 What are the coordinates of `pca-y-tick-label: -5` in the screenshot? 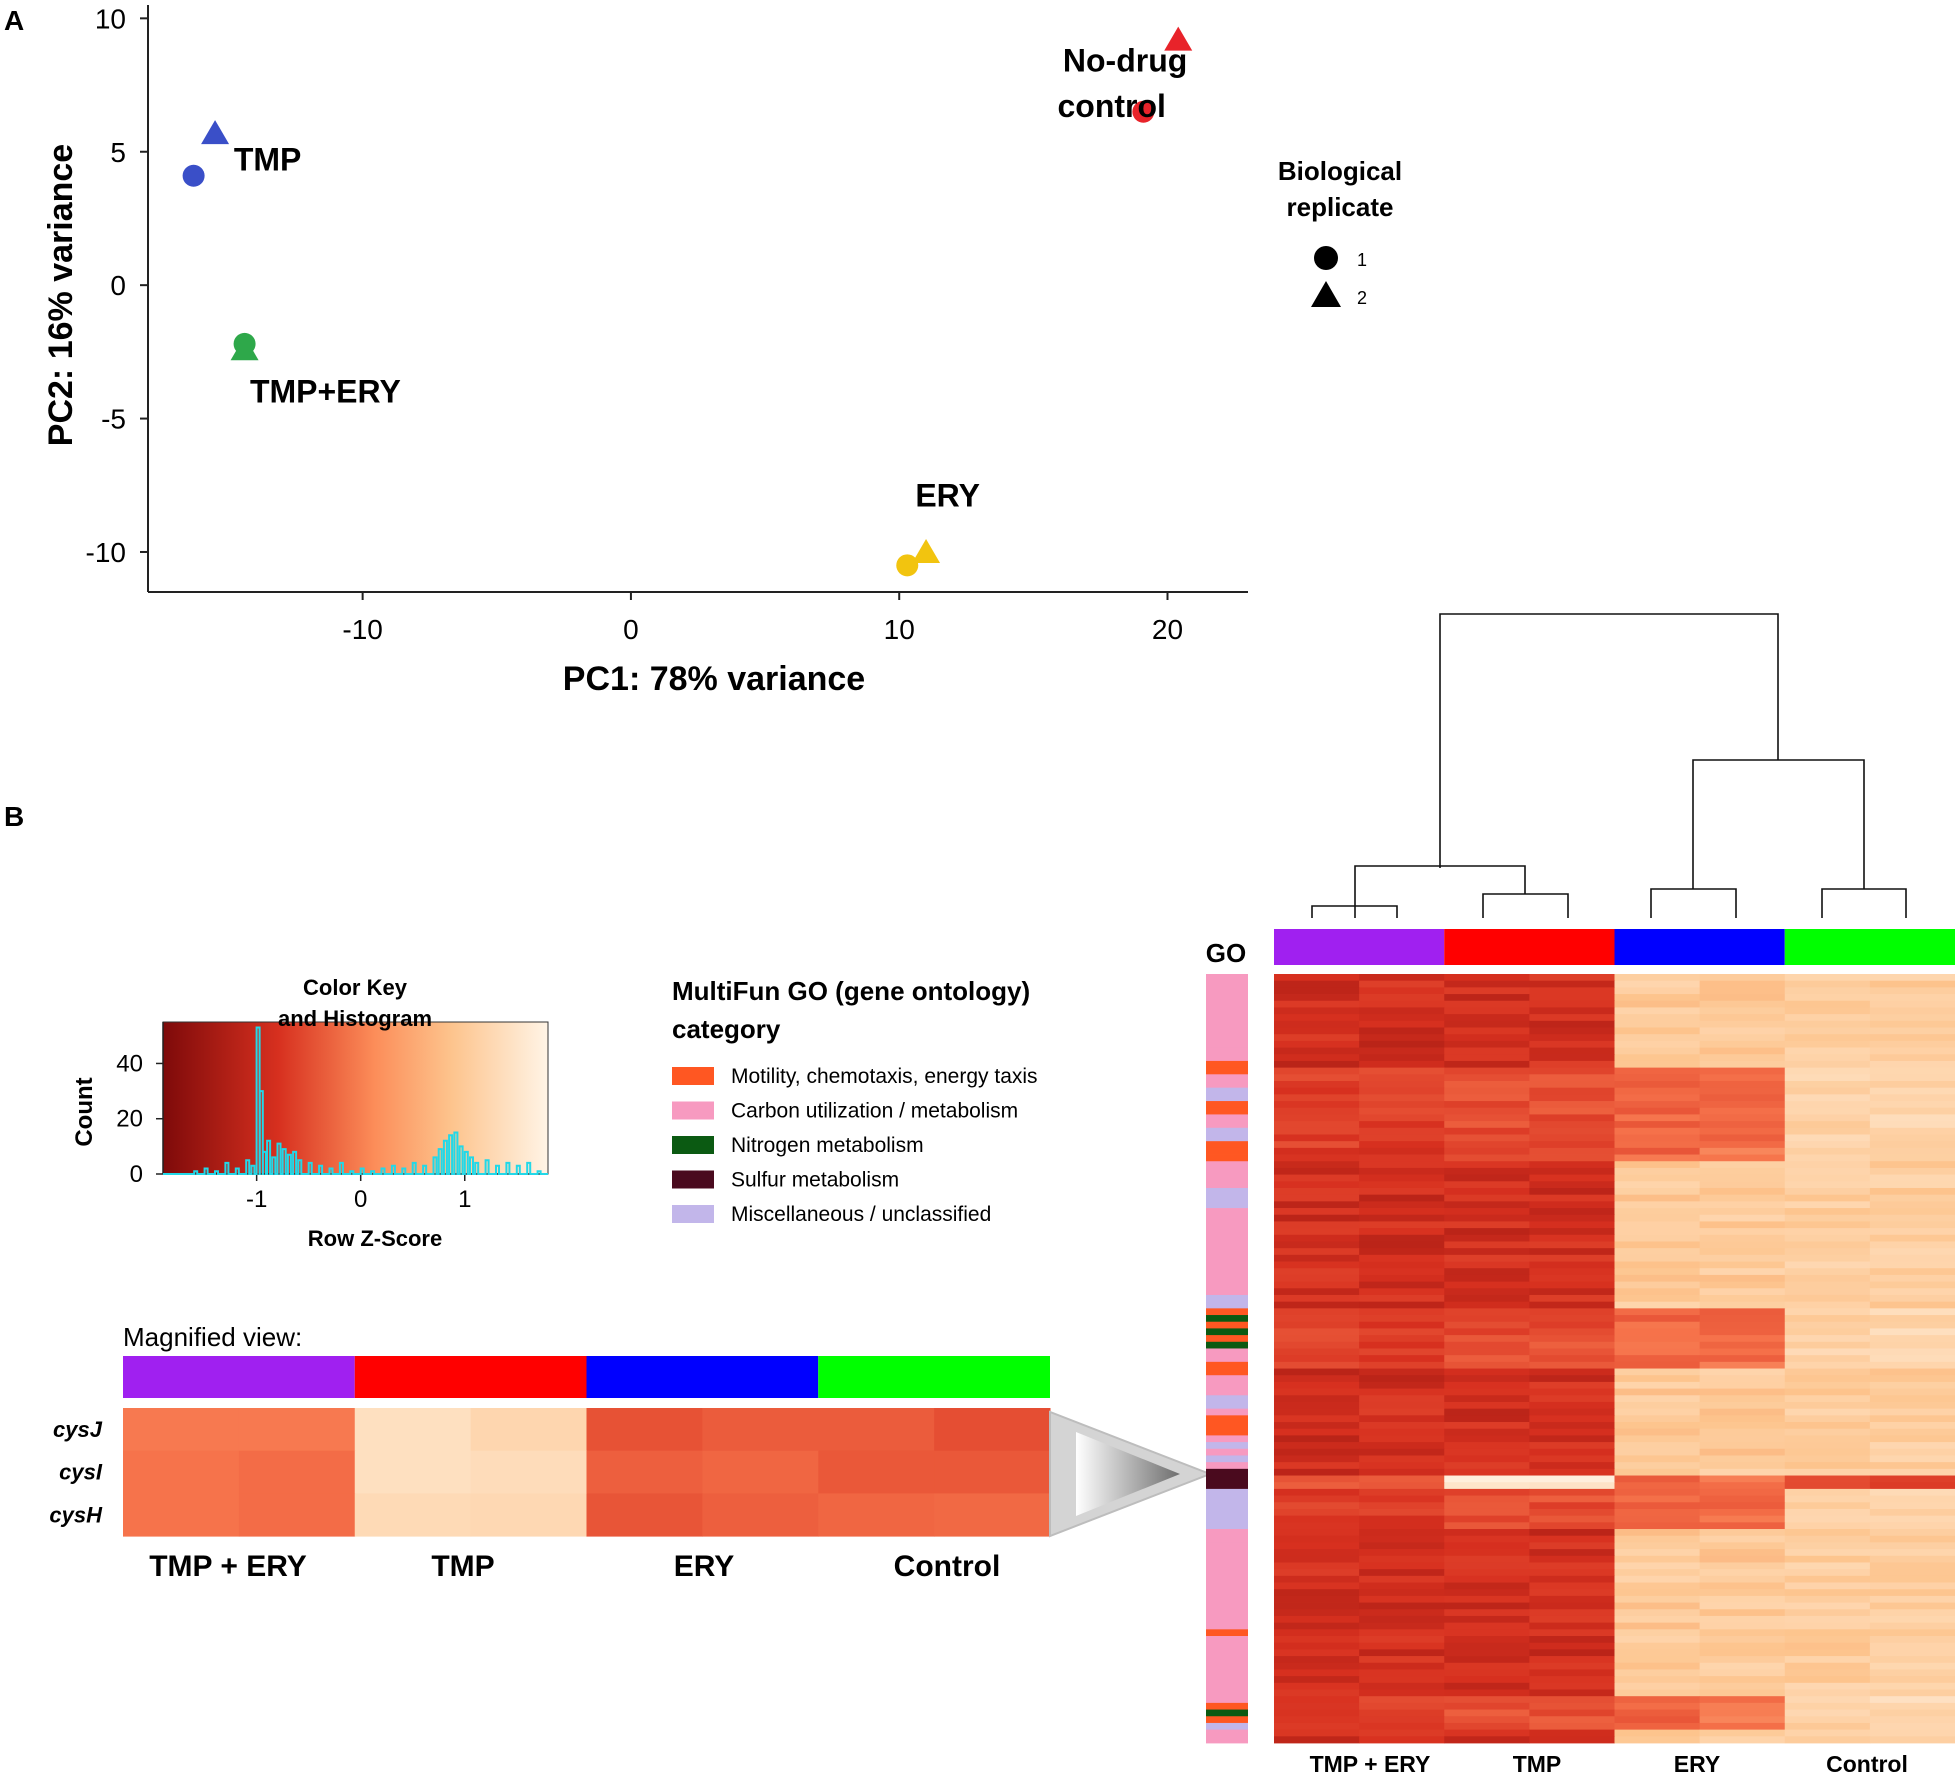 It's located at (113, 419).